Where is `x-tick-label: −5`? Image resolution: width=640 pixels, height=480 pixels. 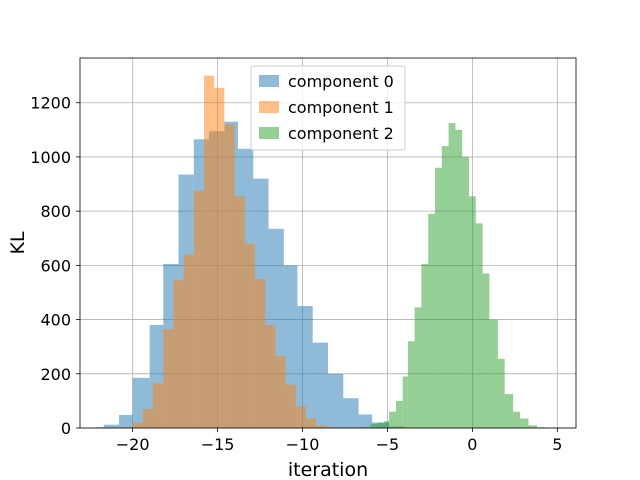 x-tick-label: −5 is located at coordinates (388, 444).